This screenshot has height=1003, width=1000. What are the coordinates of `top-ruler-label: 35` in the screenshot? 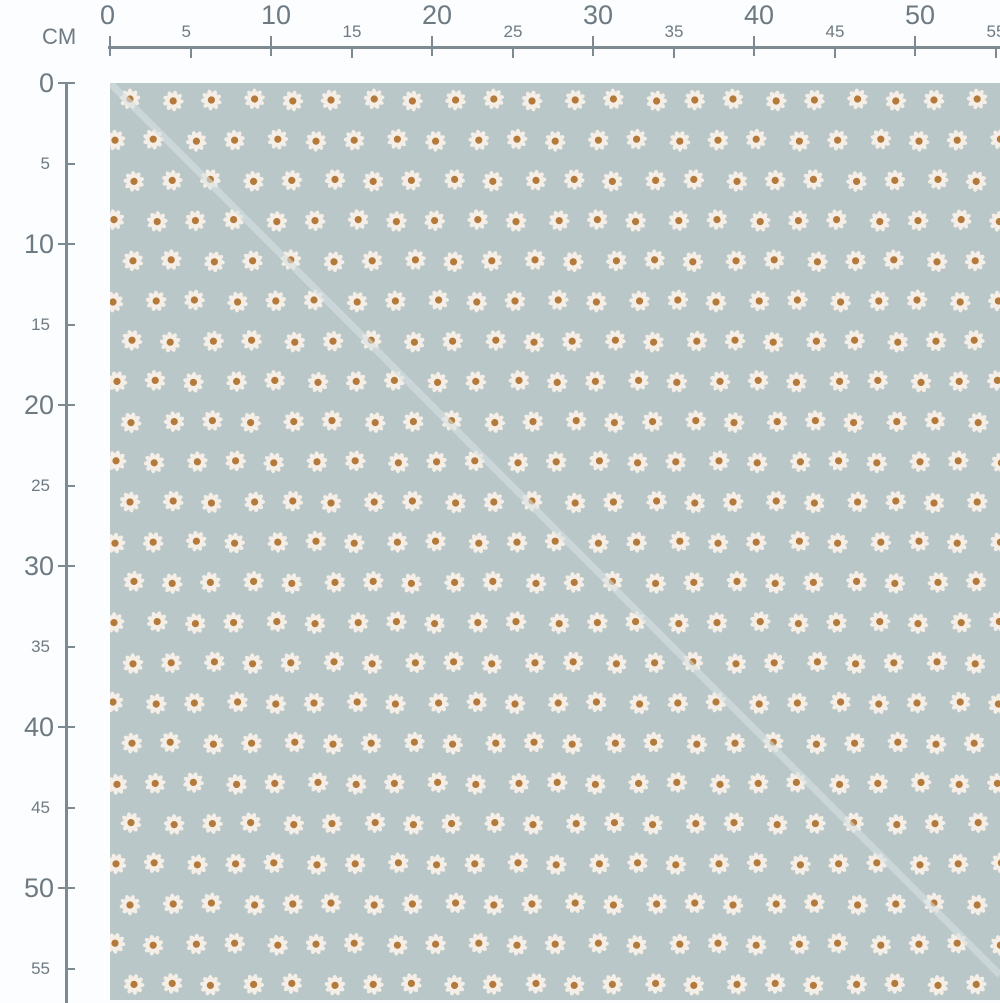 It's located at (674, 32).